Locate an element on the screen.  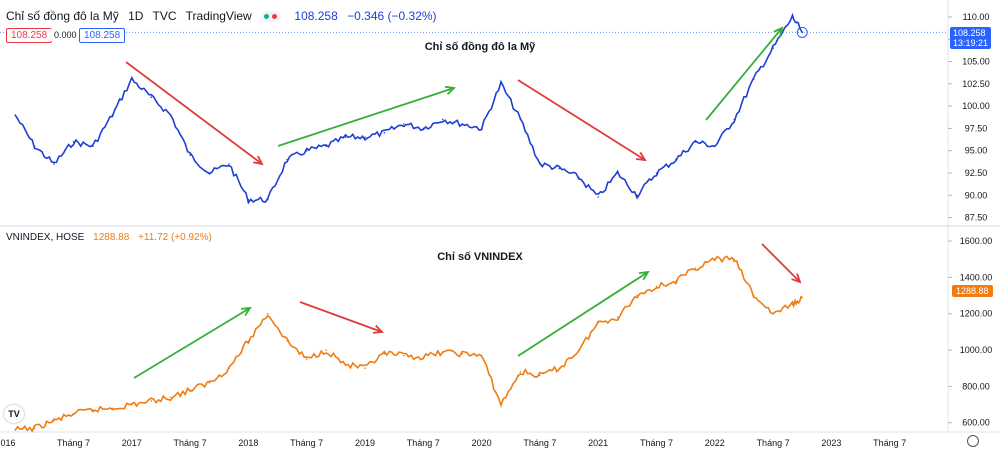
dxy-y-tick-label: 92.50 is located at coordinates (976, 173).